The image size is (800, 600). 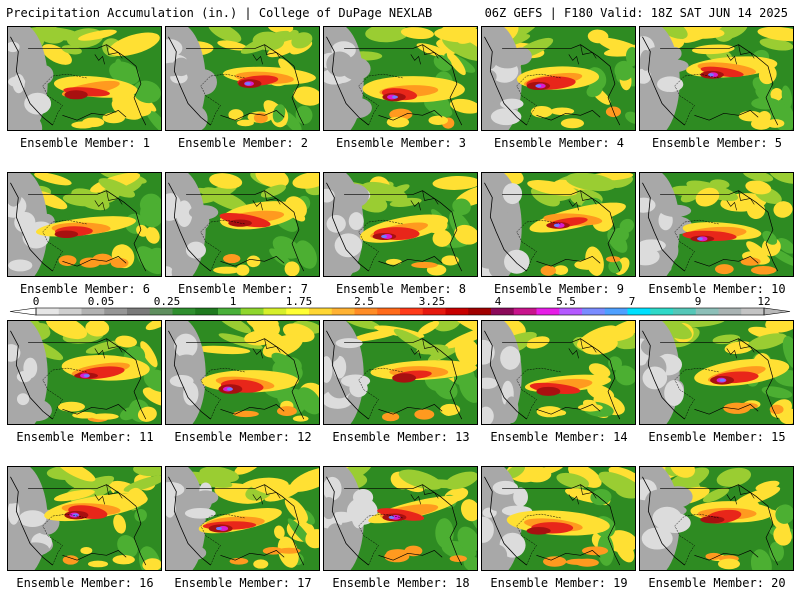 What do you see at coordinates (717, 583) in the screenshot?
I see `ensemble-member-label: Ensemble Member: 20` at bounding box center [717, 583].